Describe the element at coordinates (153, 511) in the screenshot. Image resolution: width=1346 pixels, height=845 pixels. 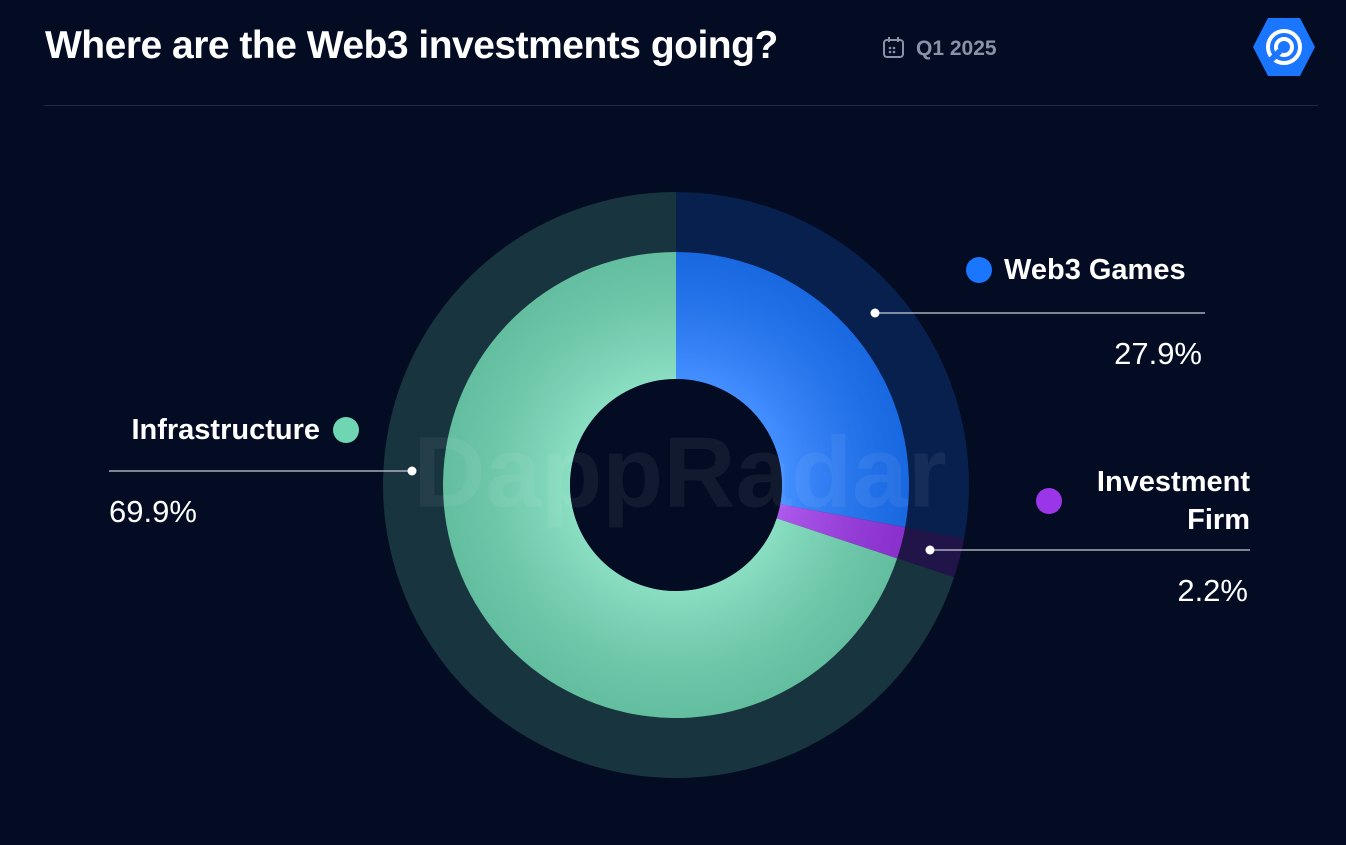
I see `value-label: 69.9%` at that location.